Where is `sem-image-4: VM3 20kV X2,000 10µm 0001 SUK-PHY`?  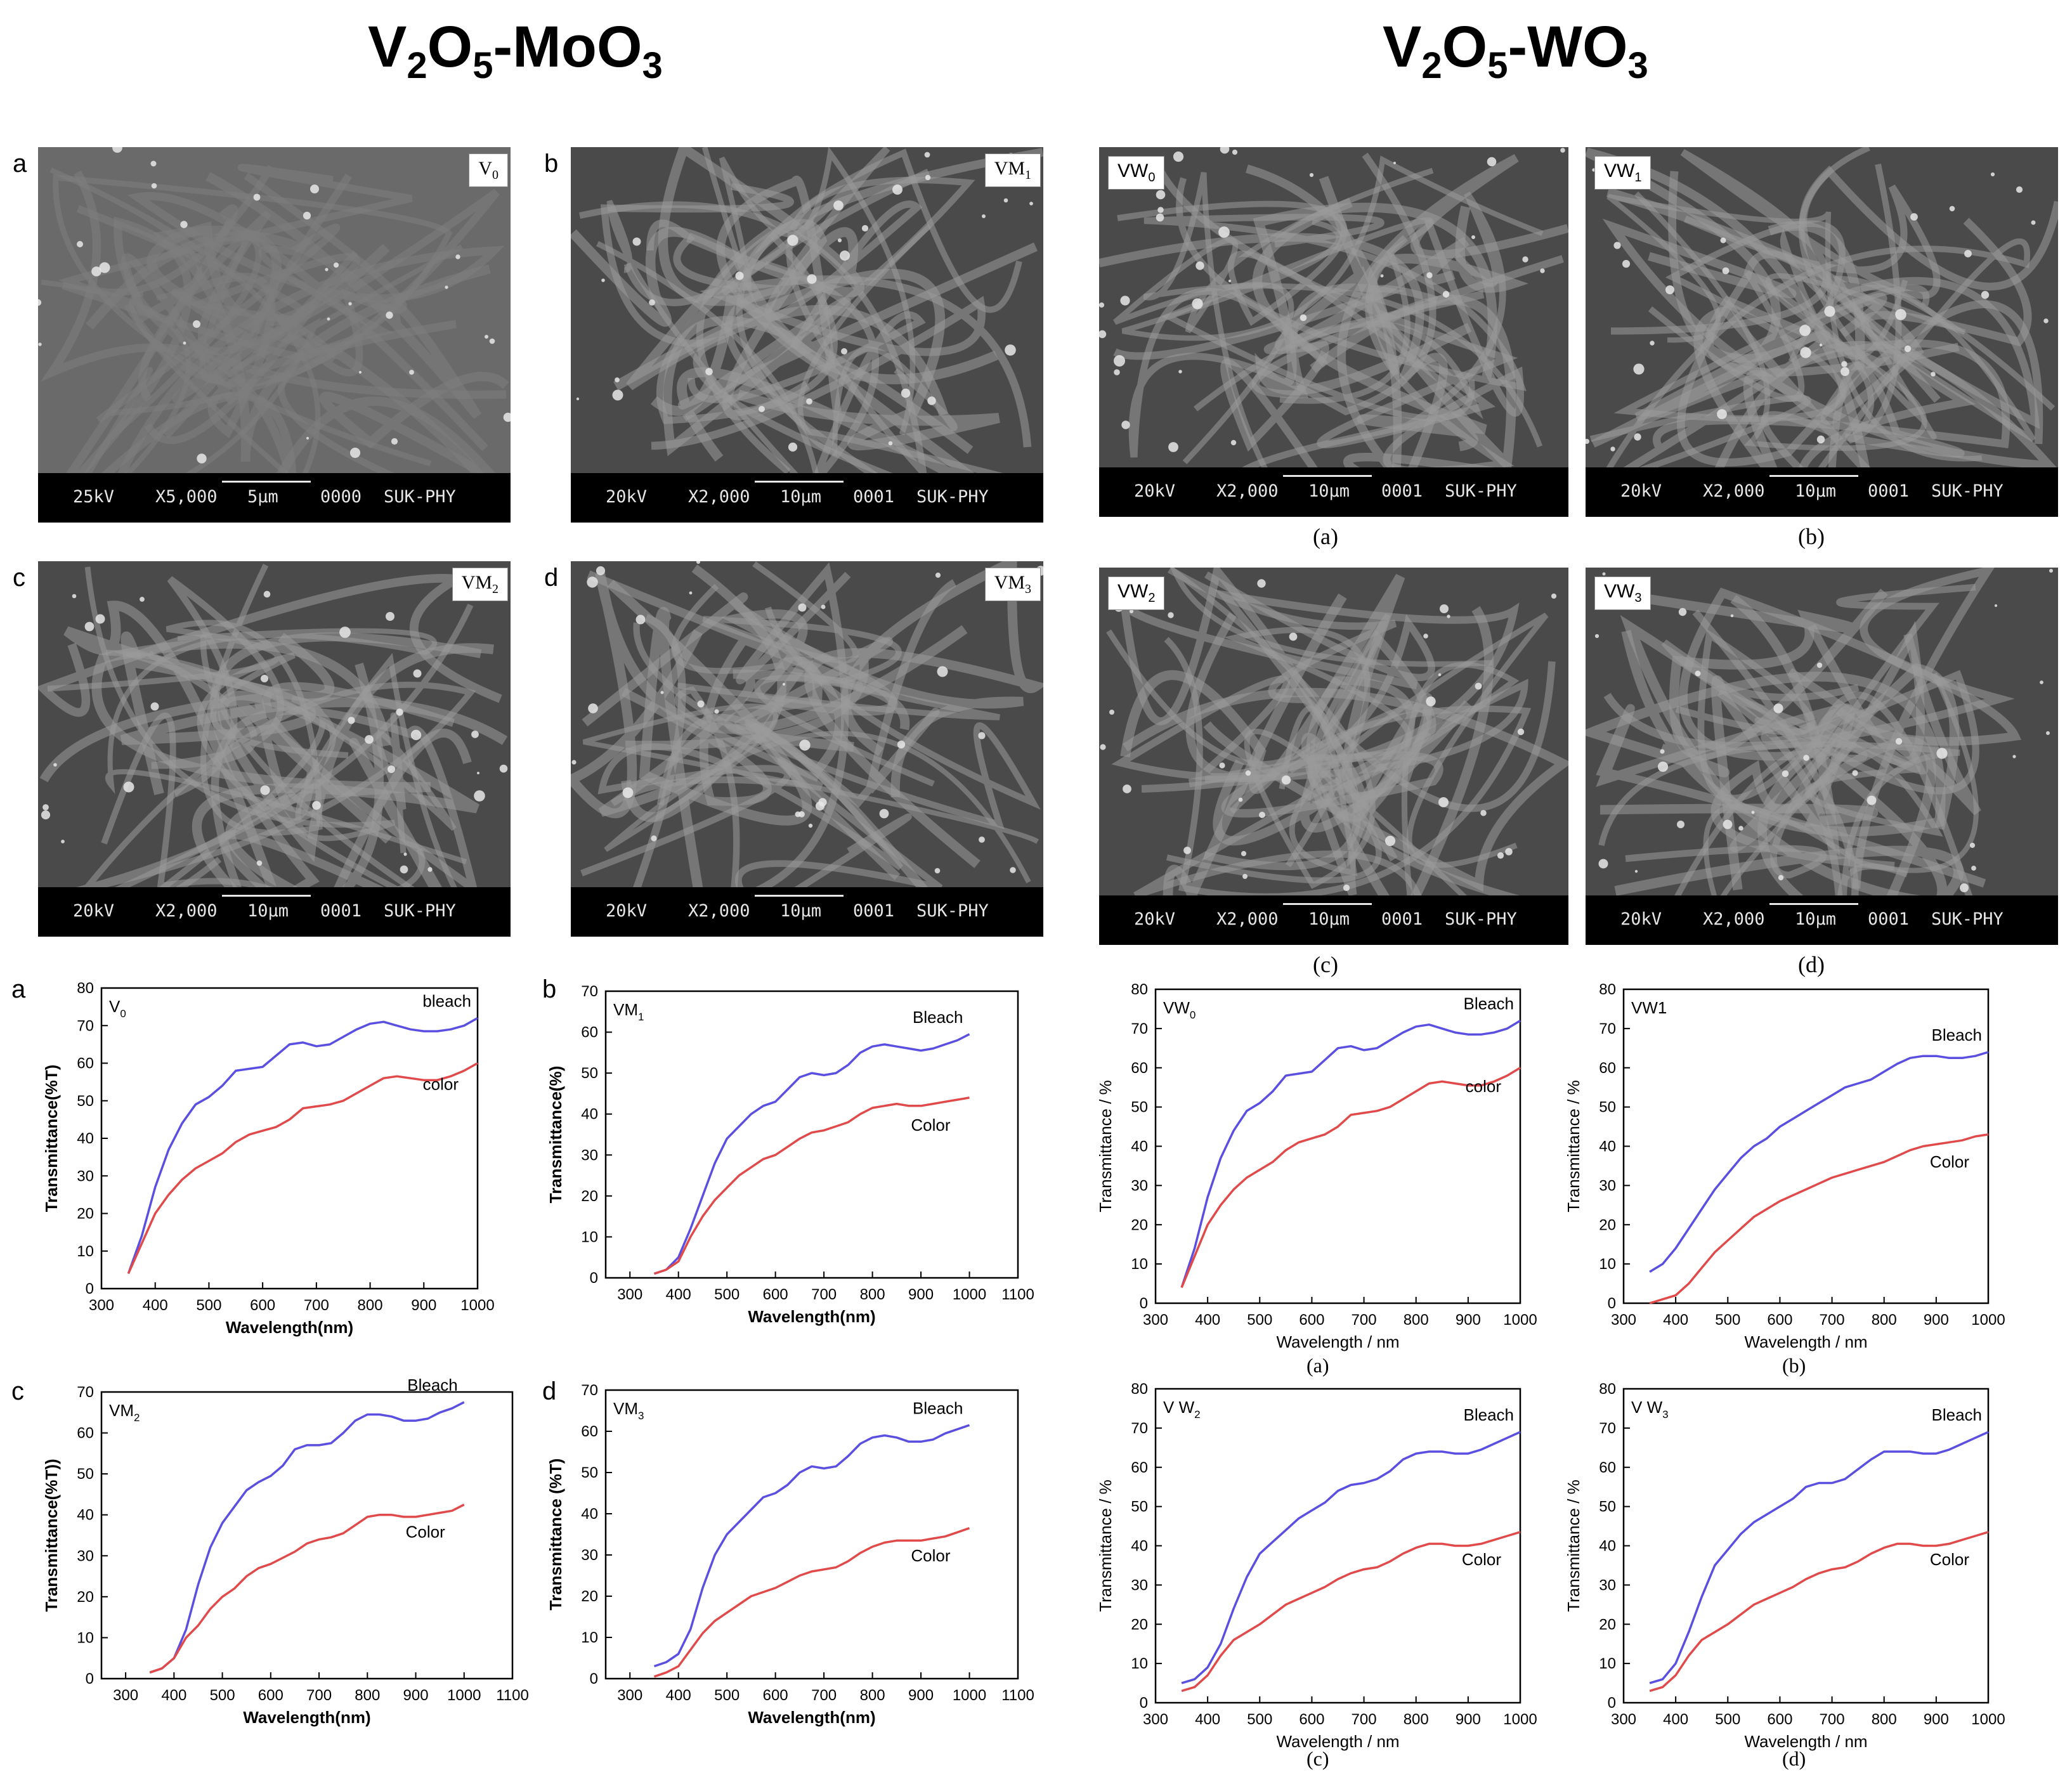 sem-image-4: VM3 20kV X2,000 10µm 0001 SUK-PHY is located at coordinates (807, 749).